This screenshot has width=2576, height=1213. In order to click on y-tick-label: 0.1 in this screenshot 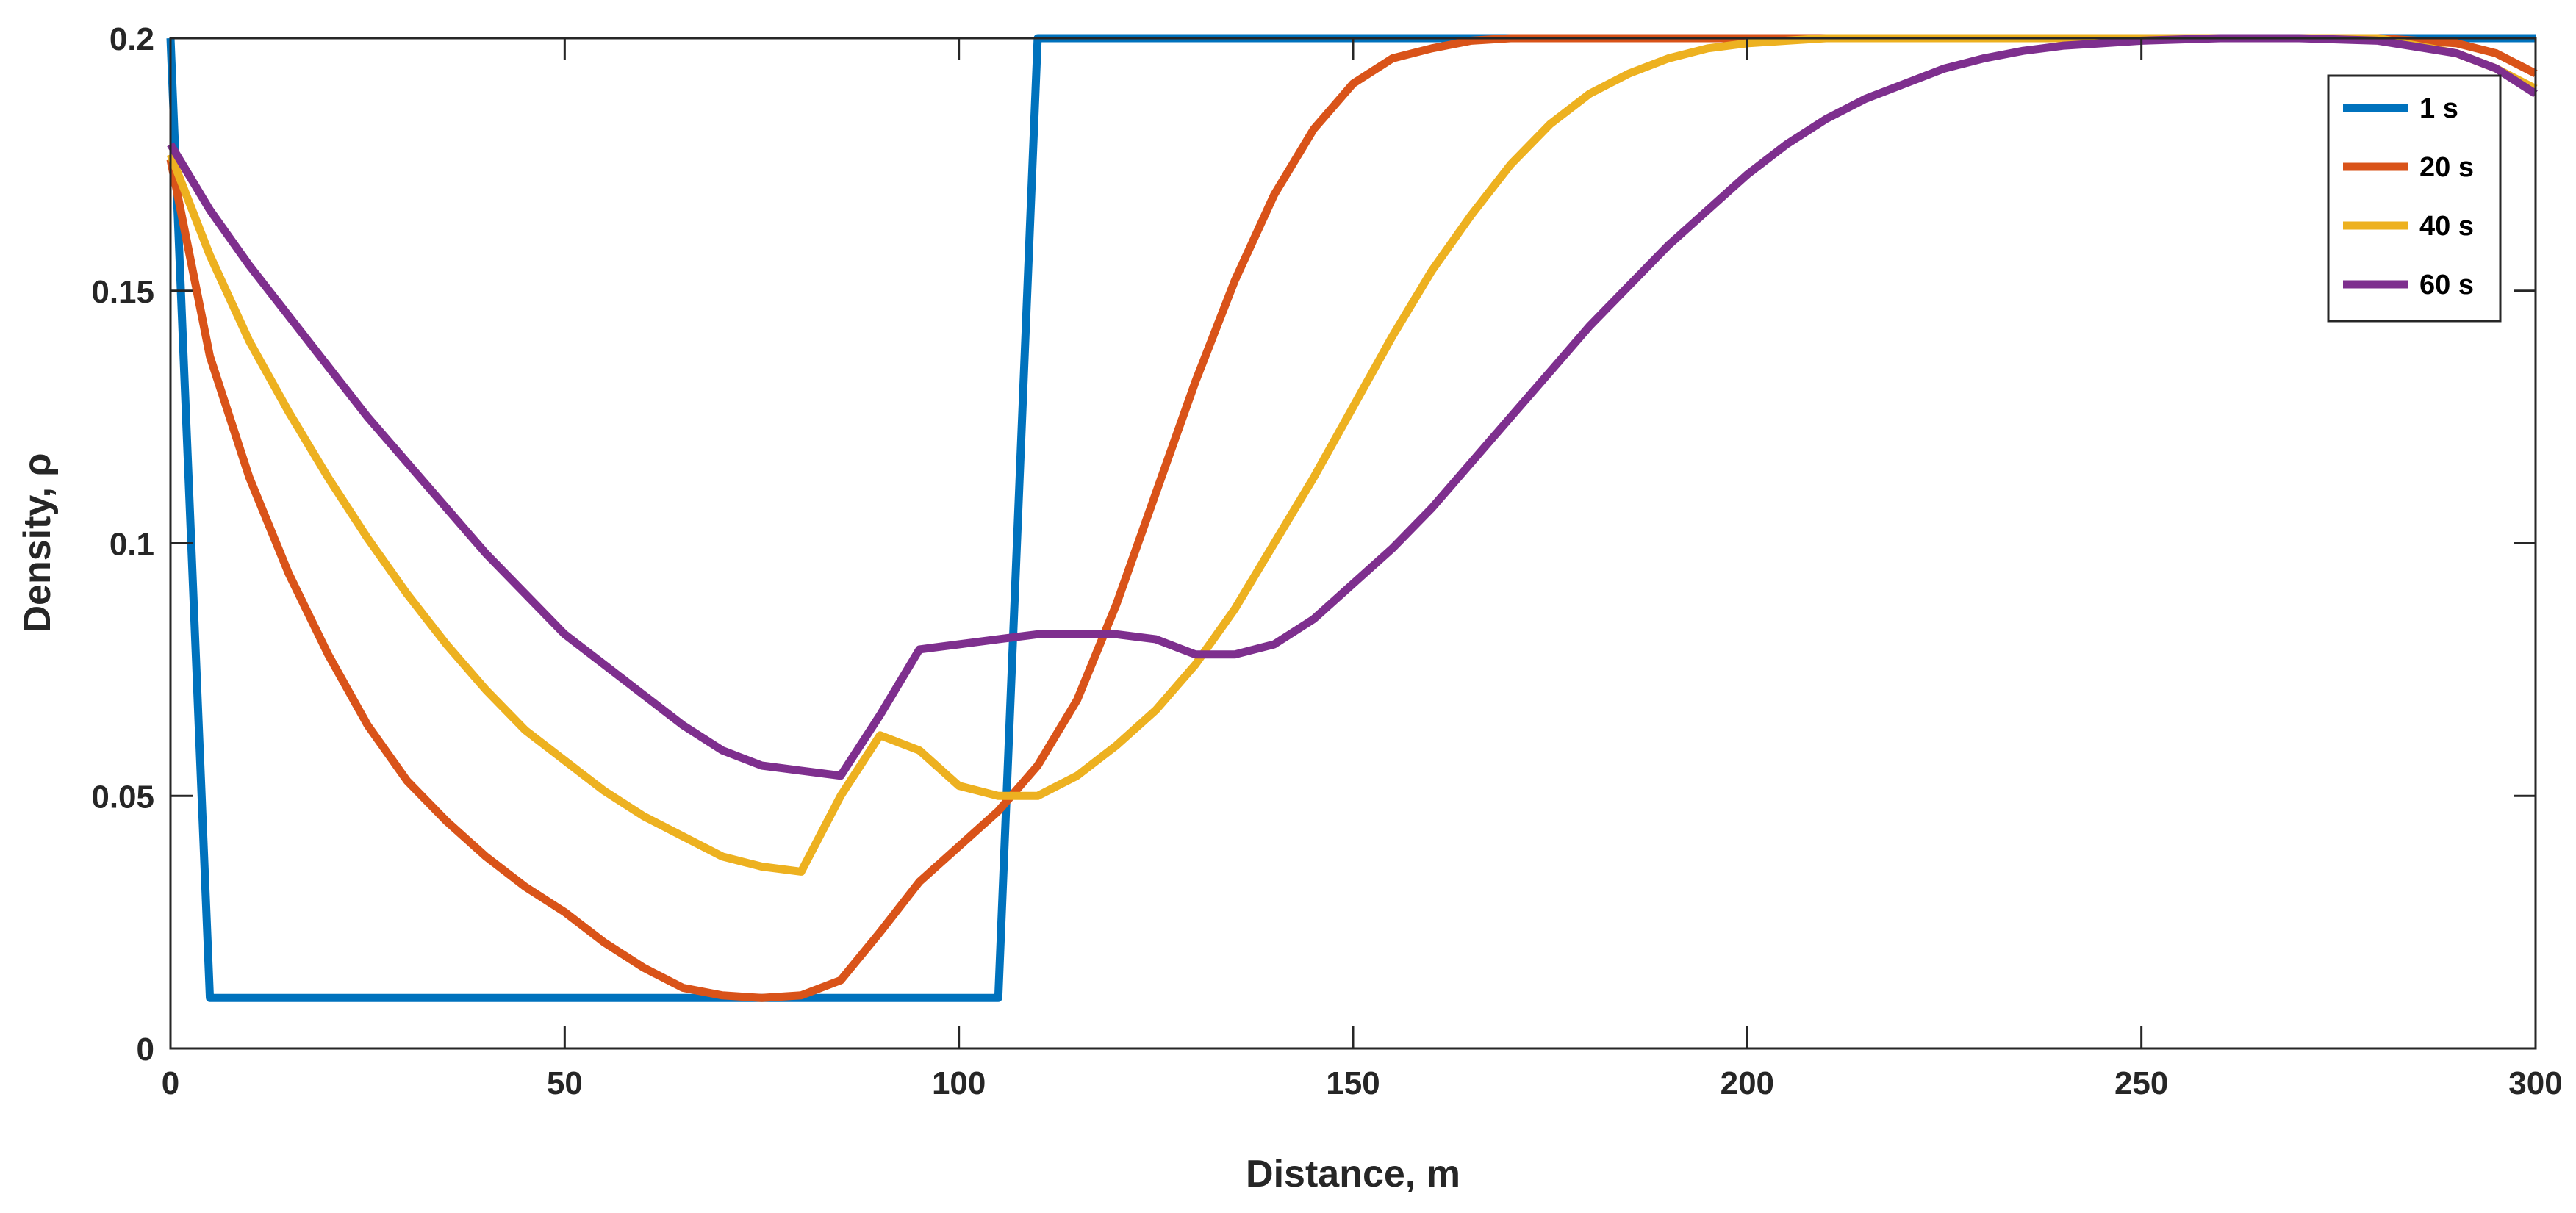, I will do `click(132, 545)`.